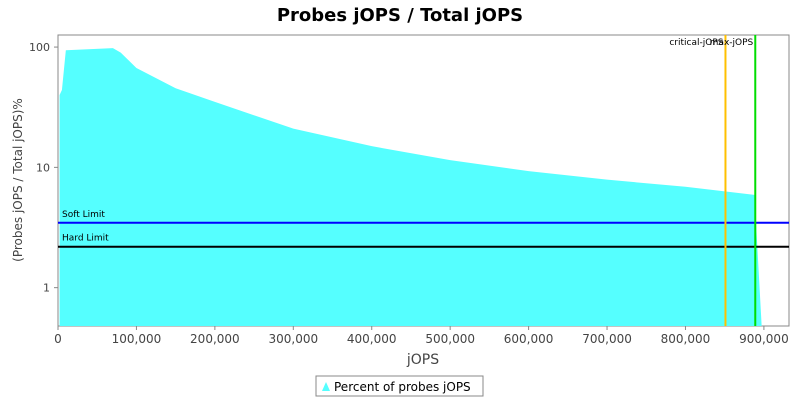 This screenshot has height=400, width=800. What do you see at coordinates (85, 239) in the screenshot?
I see `limit-label: Hard Limit` at bounding box center [85, 239].